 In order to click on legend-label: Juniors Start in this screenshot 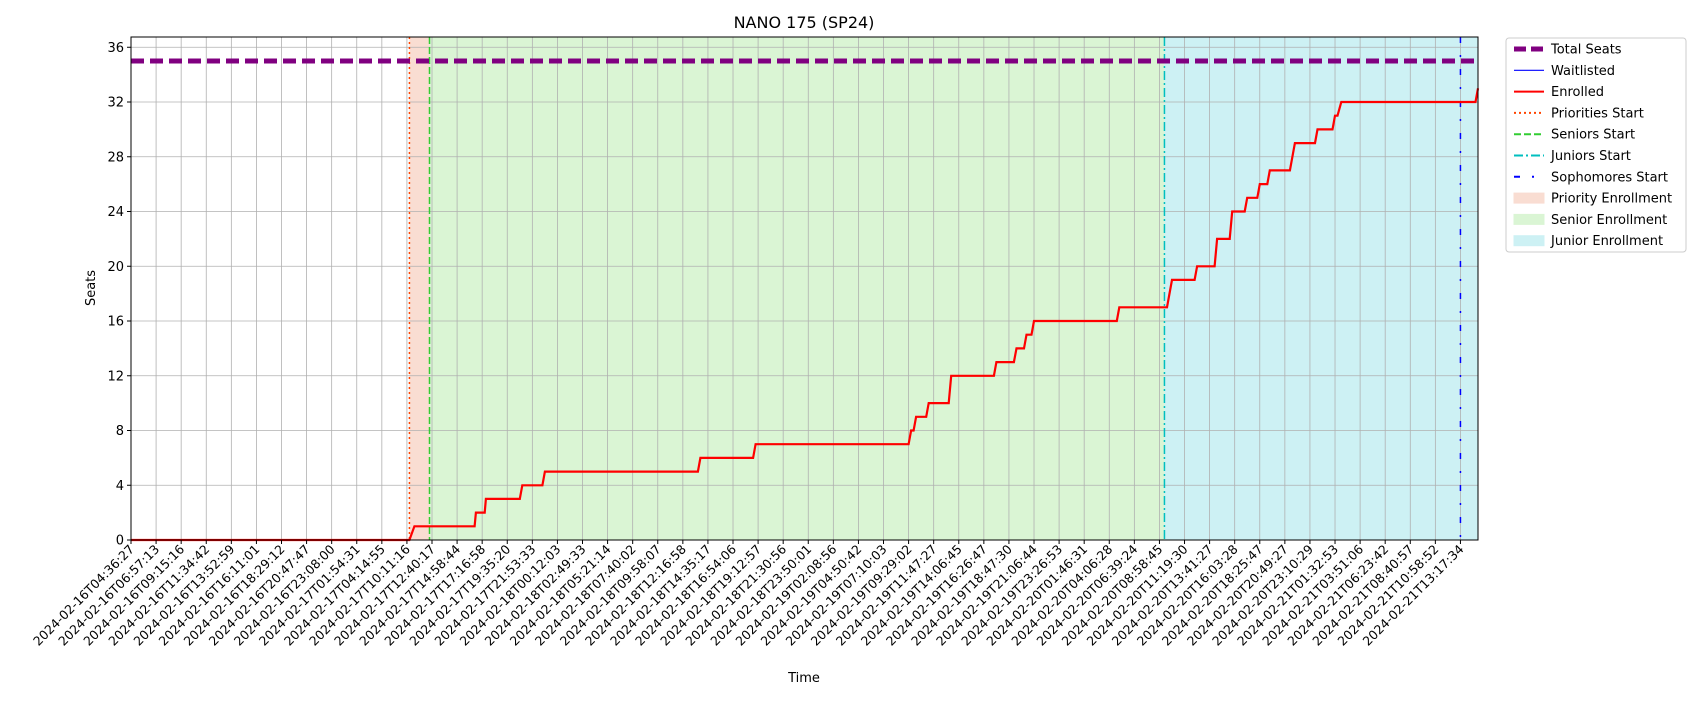, I will do `click(1590, 156)`.